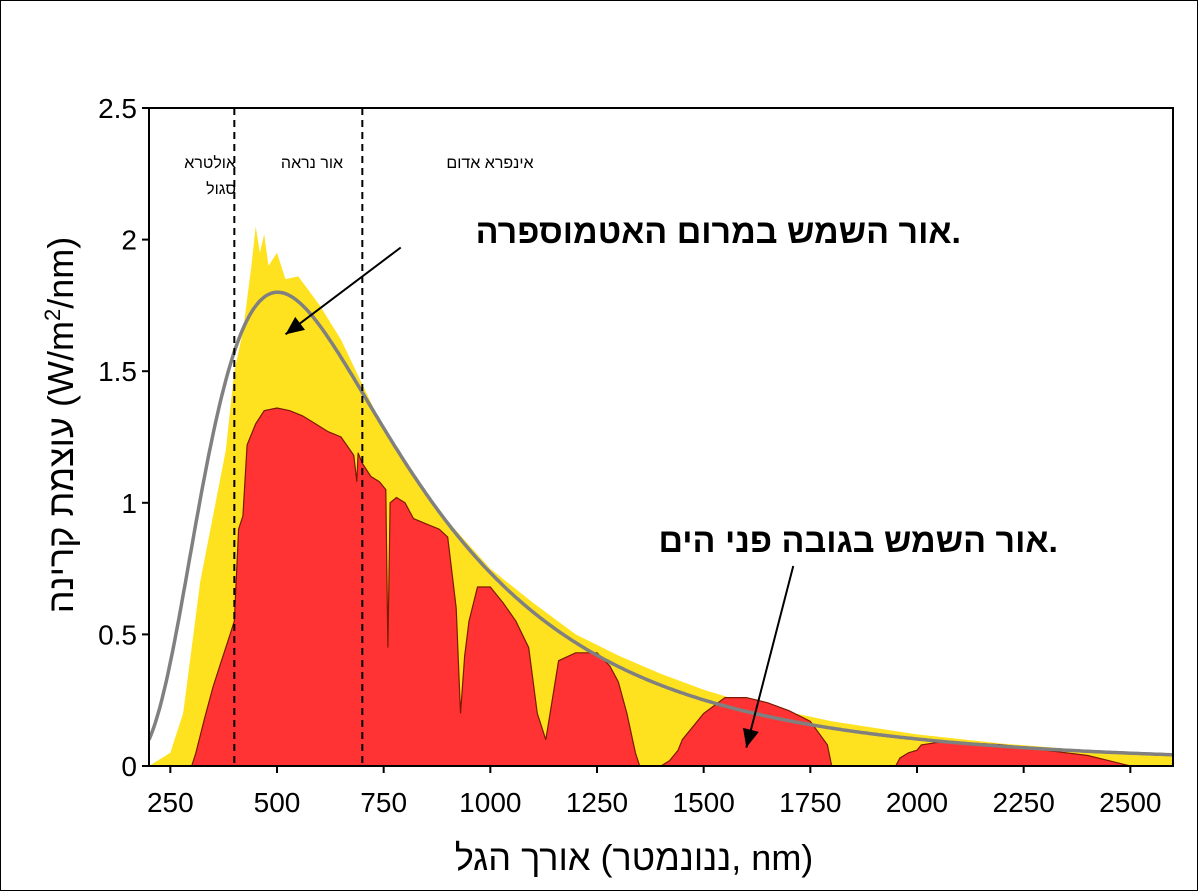 This screenshot has width=1200, height=893. Describe the element at coordinates (60, 425) in the screenshot. I see `y-axis-label: עוצמת קרינה (W/m2/nm)` at that location.